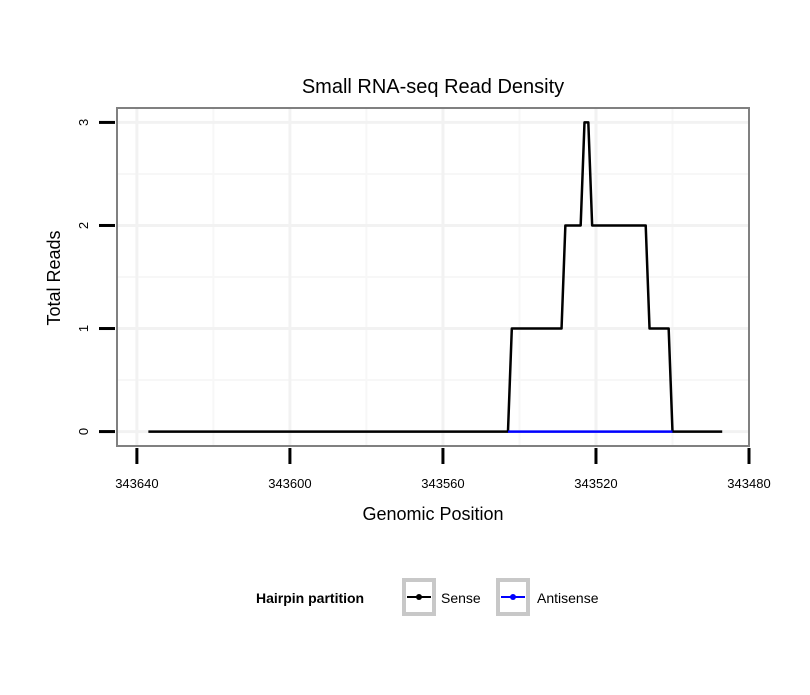 The image size is (810, 695). What do you see at coordinates (432, 514) in the screenshot?
I see `x-axis-label: Genomic Position` at bounding box center [432, 514].